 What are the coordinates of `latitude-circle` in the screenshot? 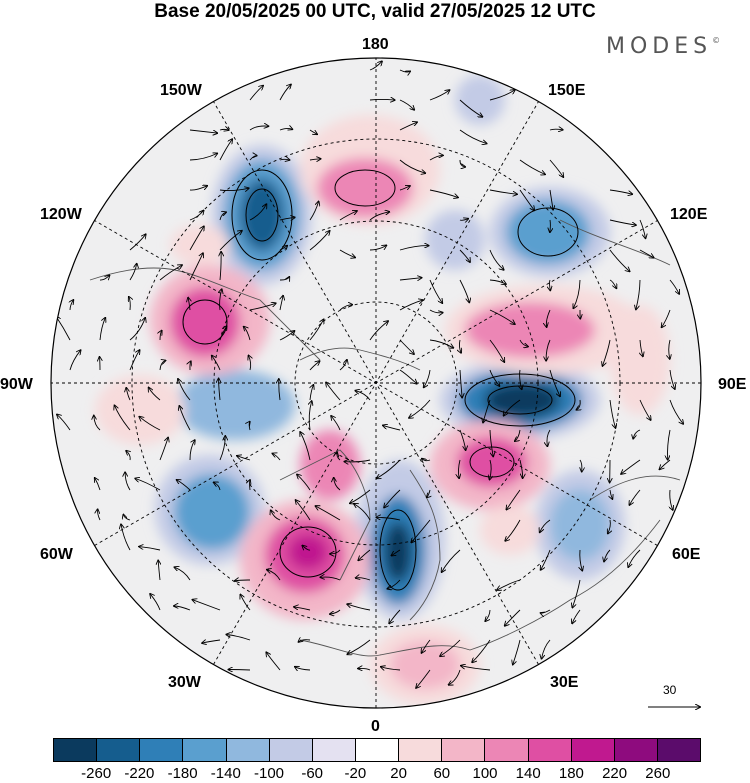 It's located at (376, 383).